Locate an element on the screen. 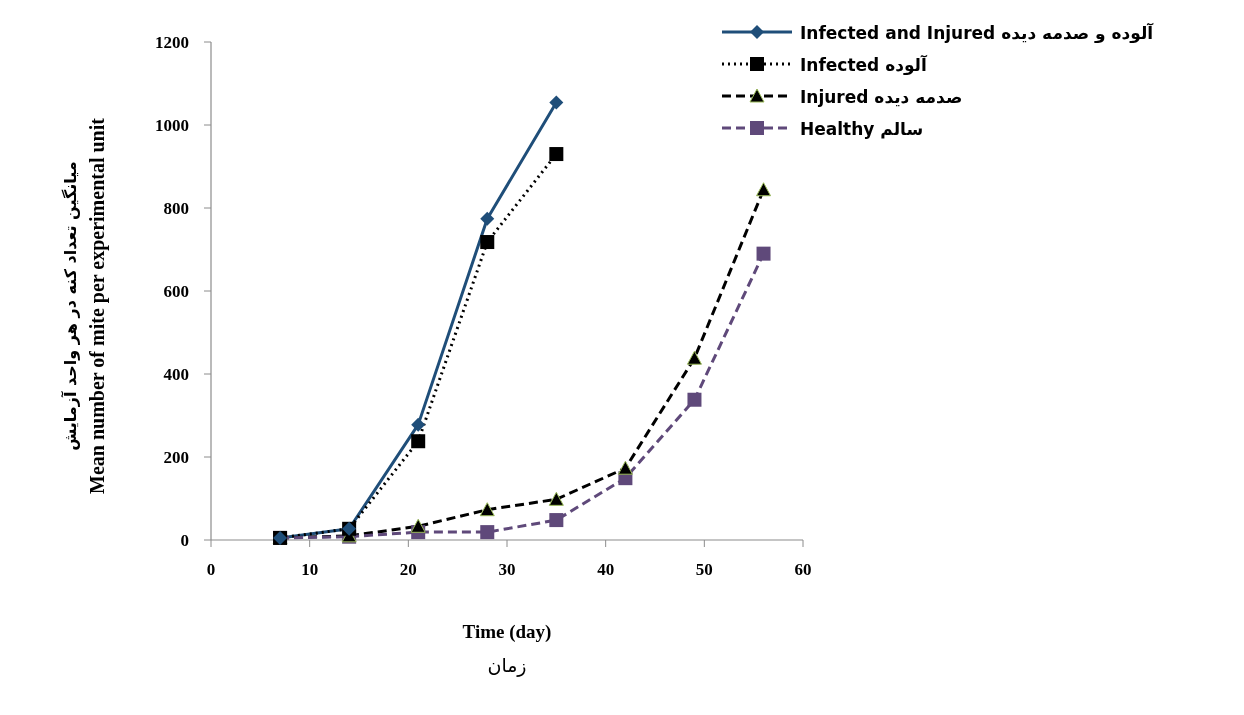 The width and height of the screenshot is (1244, 715). x-tick-label: 60 is located at coordinates (803, 569).